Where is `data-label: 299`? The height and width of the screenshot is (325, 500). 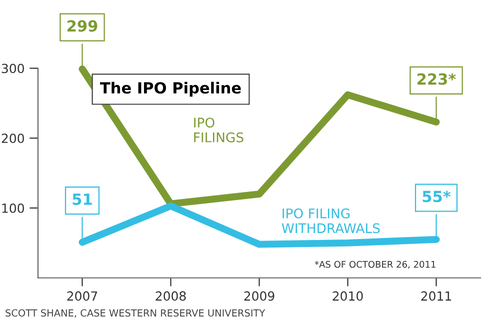
data-label: 299 is located at coordinates (83, 26).